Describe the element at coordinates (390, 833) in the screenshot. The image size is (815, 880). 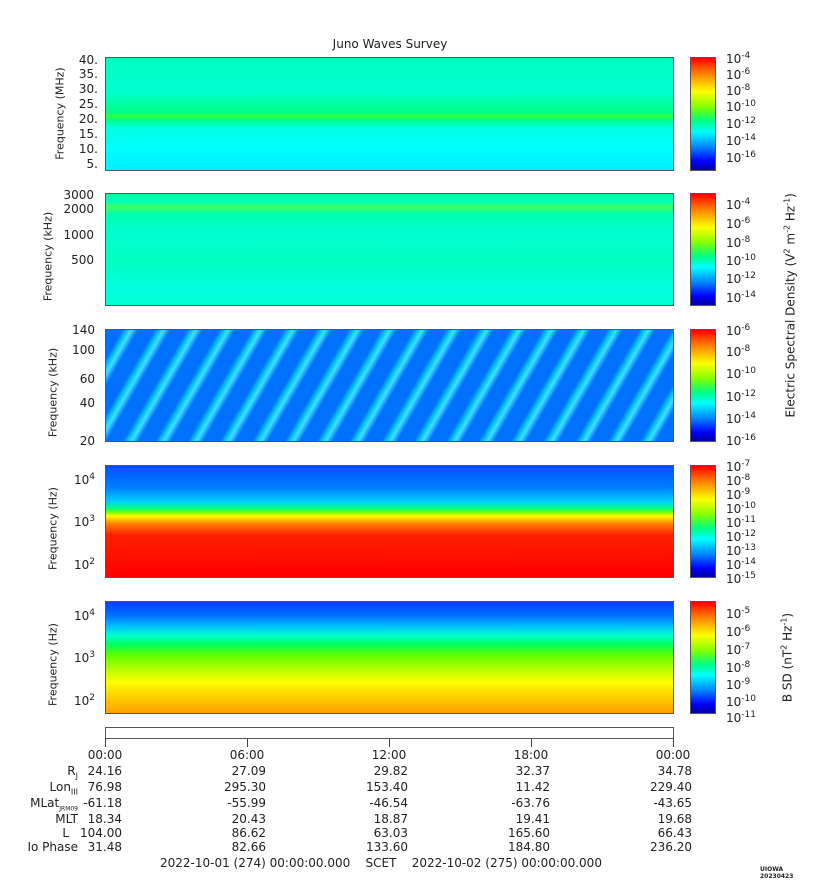
I see `ephemeris-value: 63.03` at that location.